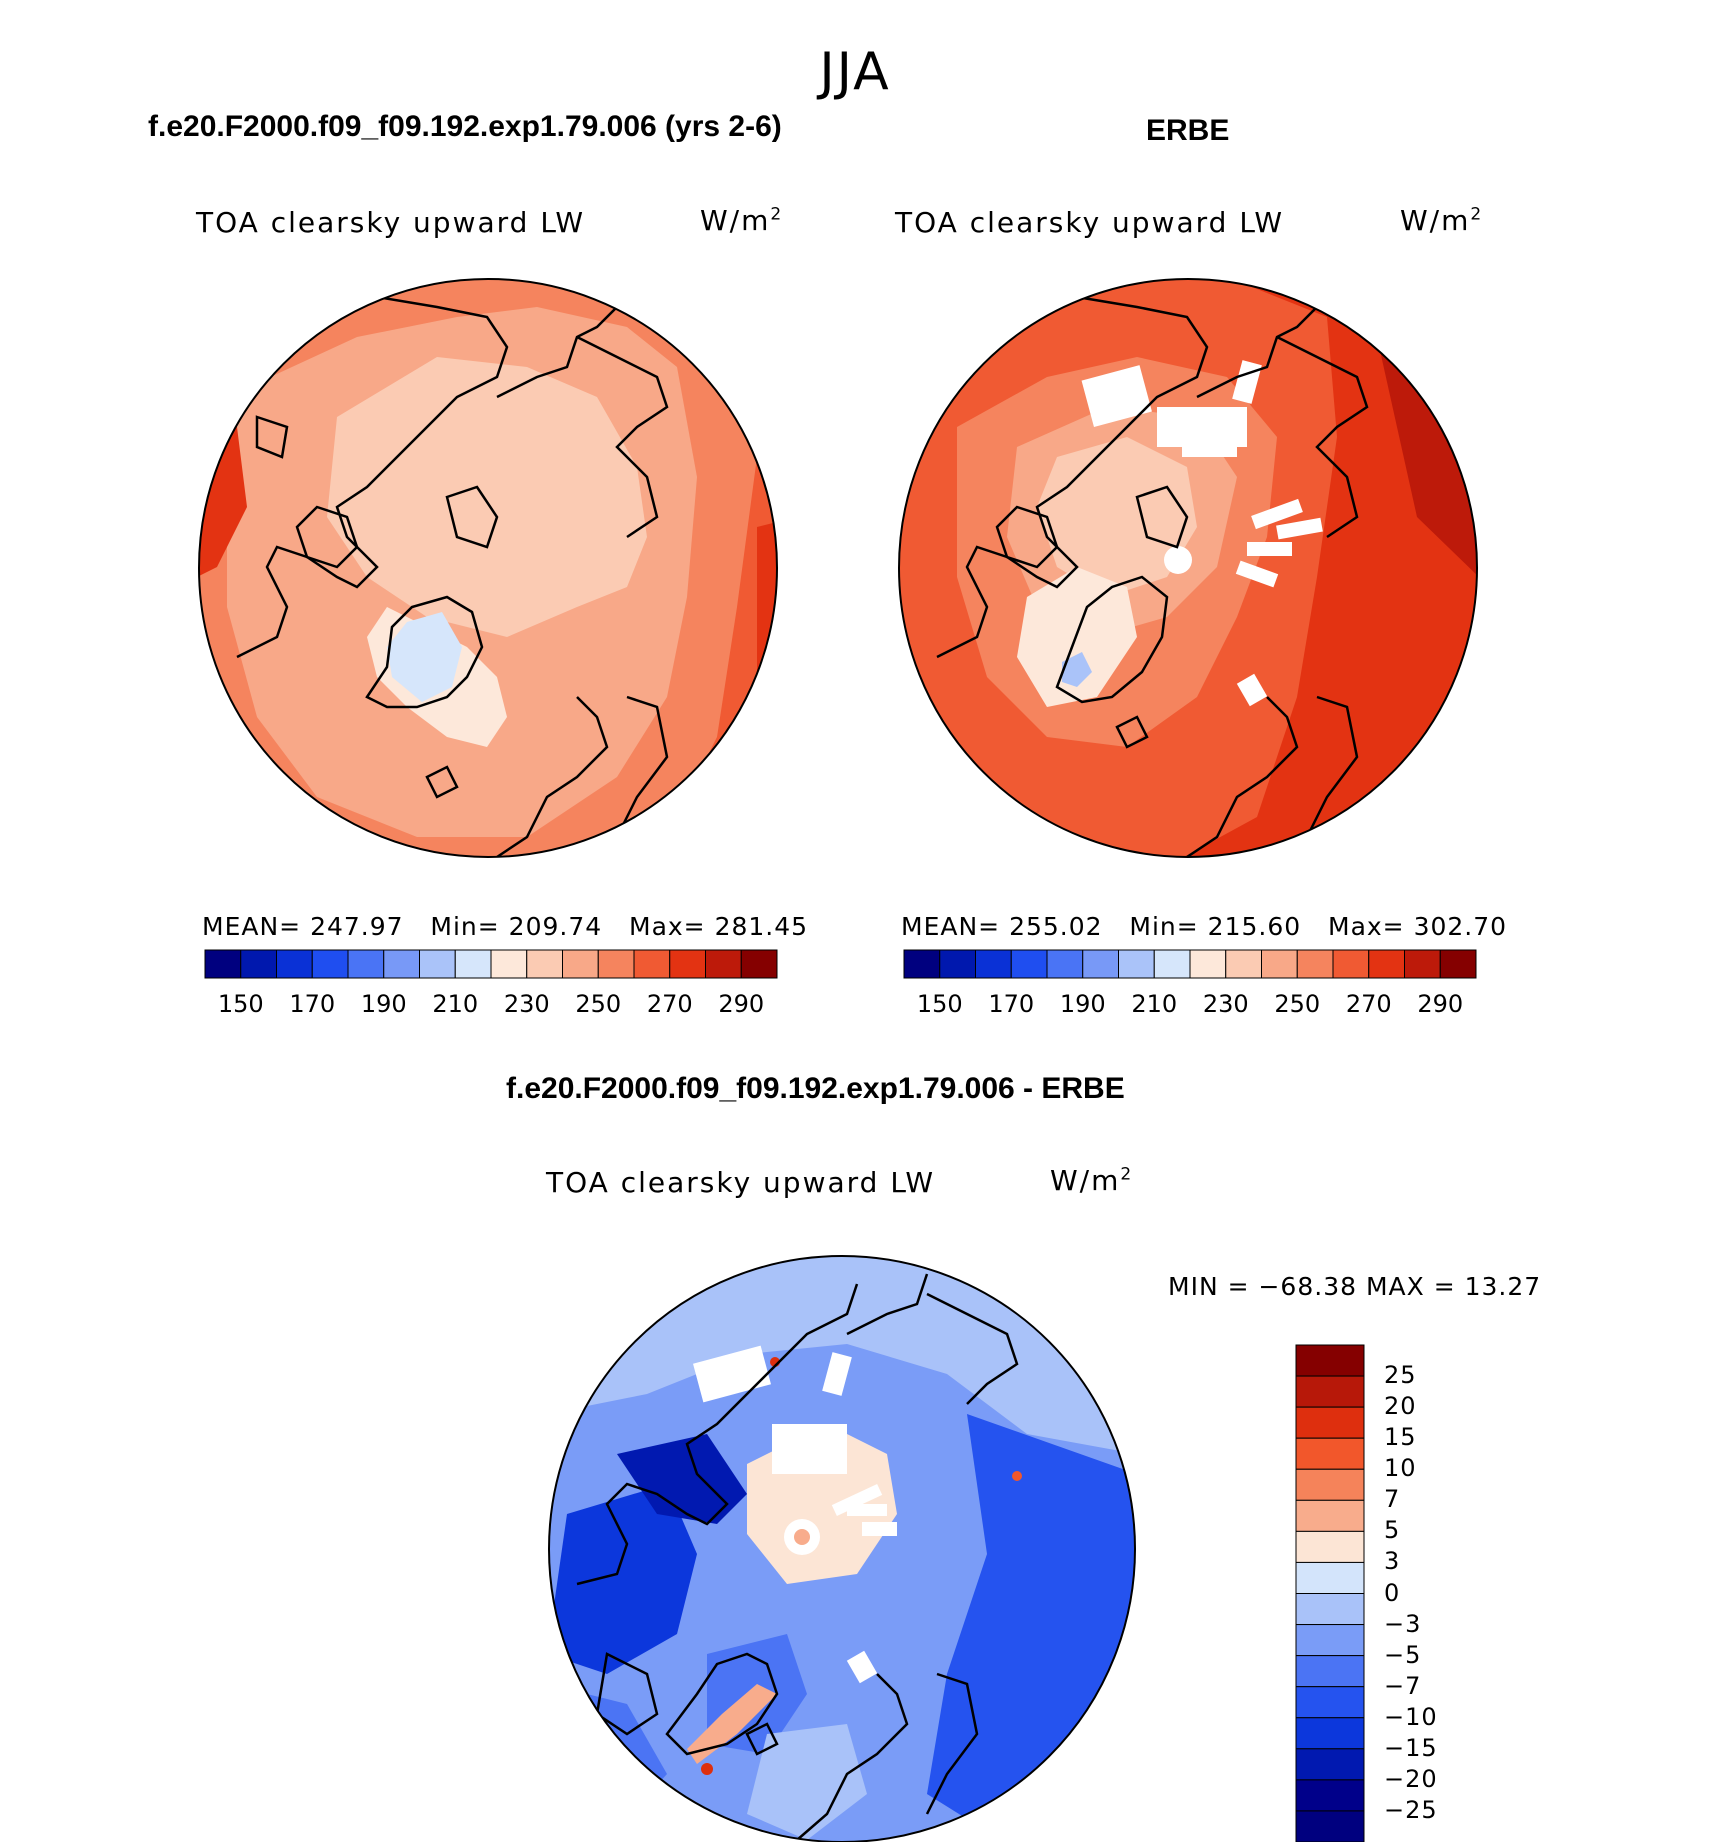 Image resolution: width=1710 pixels, height=1842 pixels. Describe the element at coordinates (1355, 1286) in the screenshot. I see `diff-minmax: MIN = −68.38 MAX = 13.27` at that location.